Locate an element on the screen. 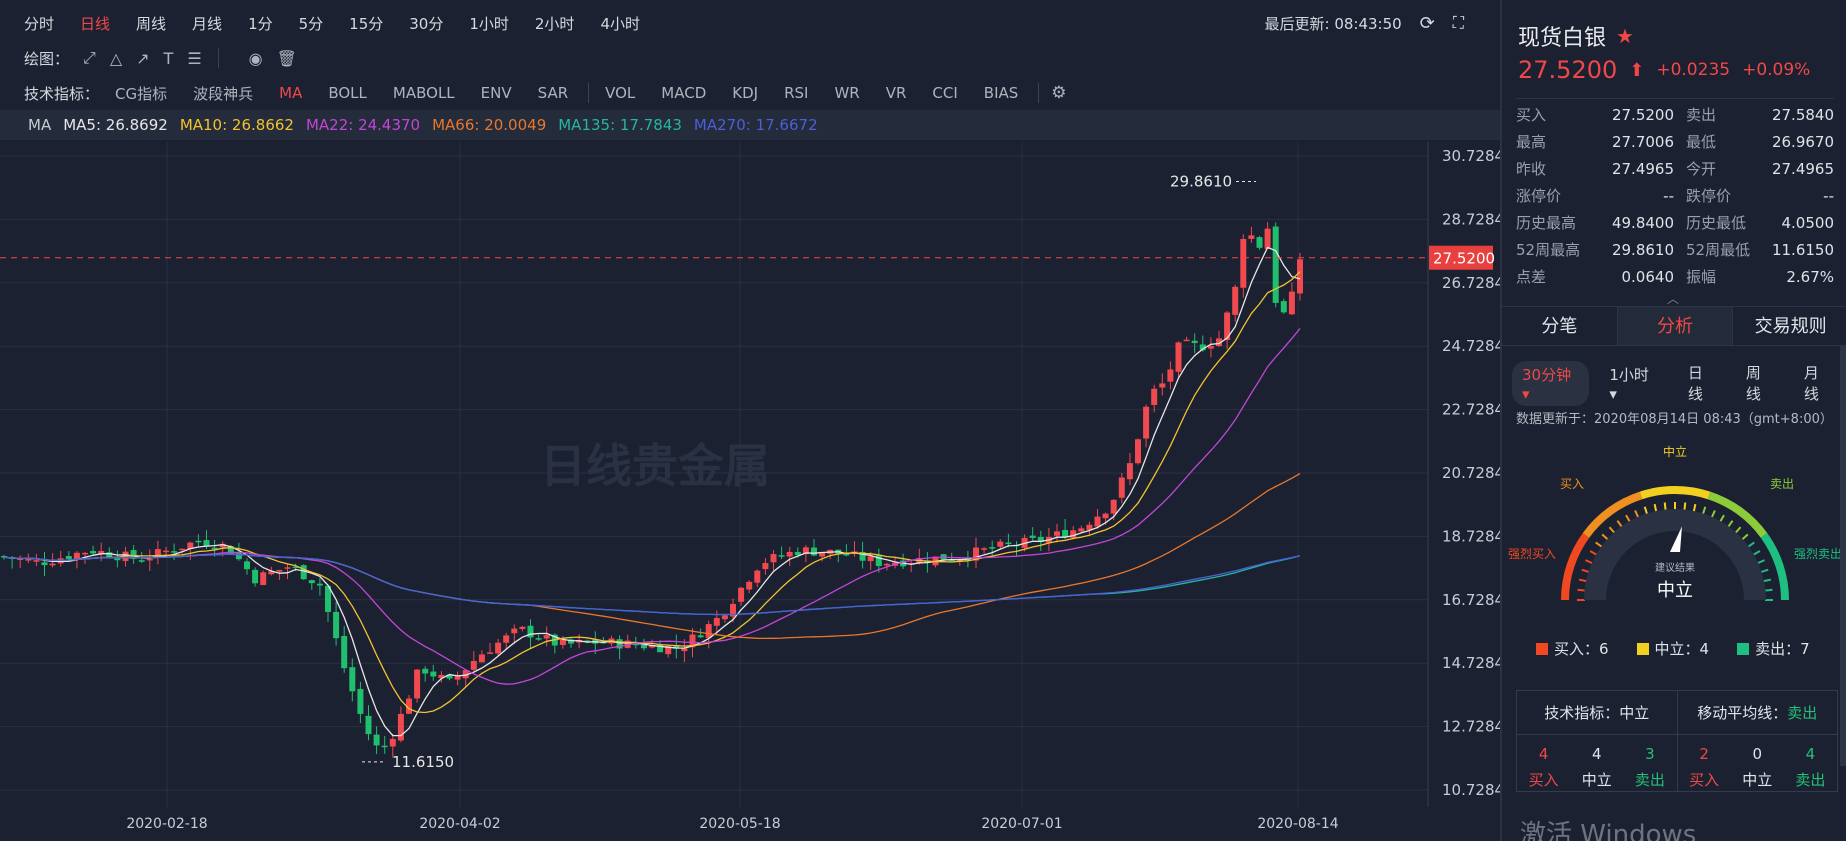 The width and height of the screenshot is (1846, 841). period-tab: 4小时 is located at coordinates (620, 23).